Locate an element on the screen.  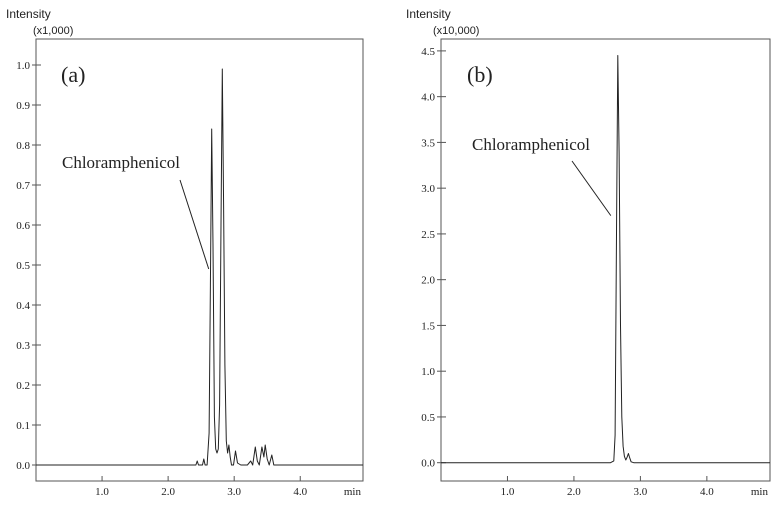
y-tick-label: 0.7 is located at coordinates (23, 186).